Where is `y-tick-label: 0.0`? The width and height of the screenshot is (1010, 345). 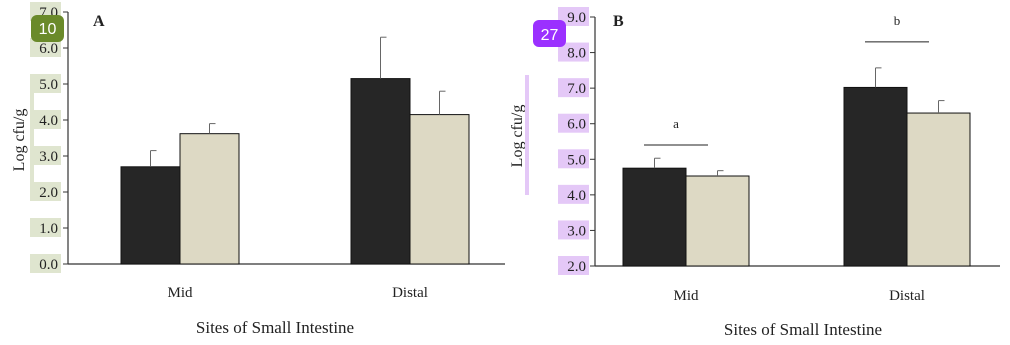
y-tick-label: 0.0 is located at coordinates (48, 265).